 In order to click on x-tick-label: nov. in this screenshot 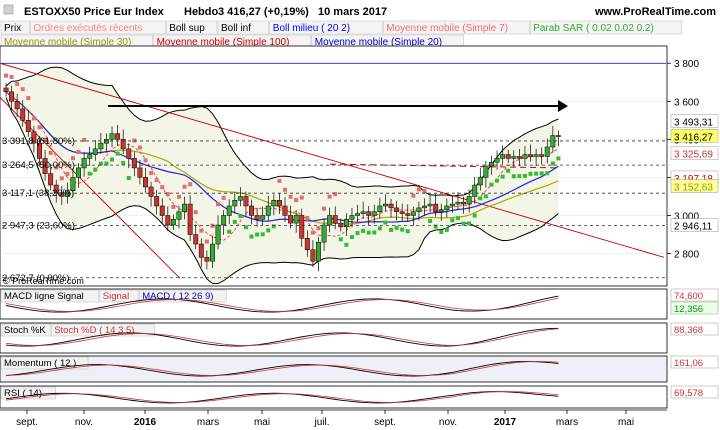, I will do `click(84, 422)`.